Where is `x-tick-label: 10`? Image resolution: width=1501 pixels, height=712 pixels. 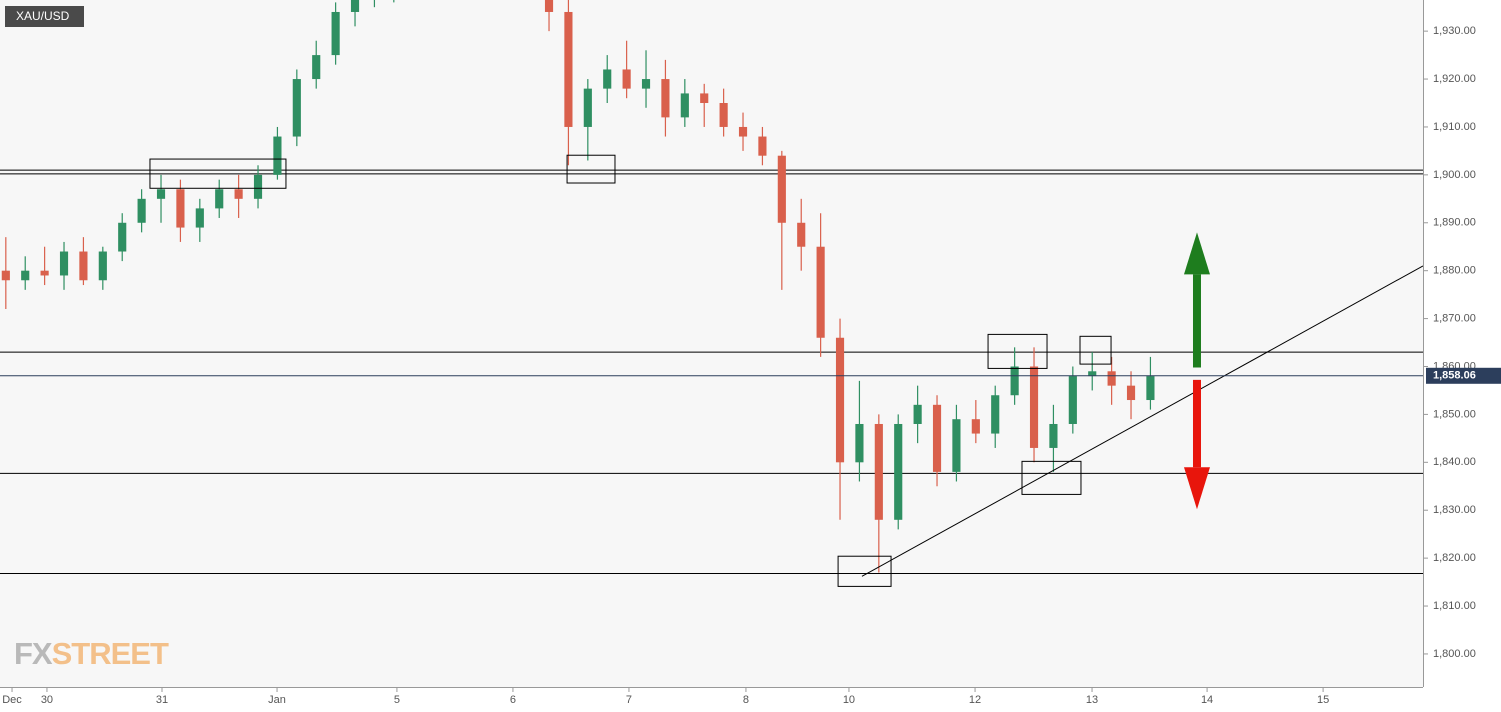 x-tick-label: 10 is located at coordinates (849, 700).